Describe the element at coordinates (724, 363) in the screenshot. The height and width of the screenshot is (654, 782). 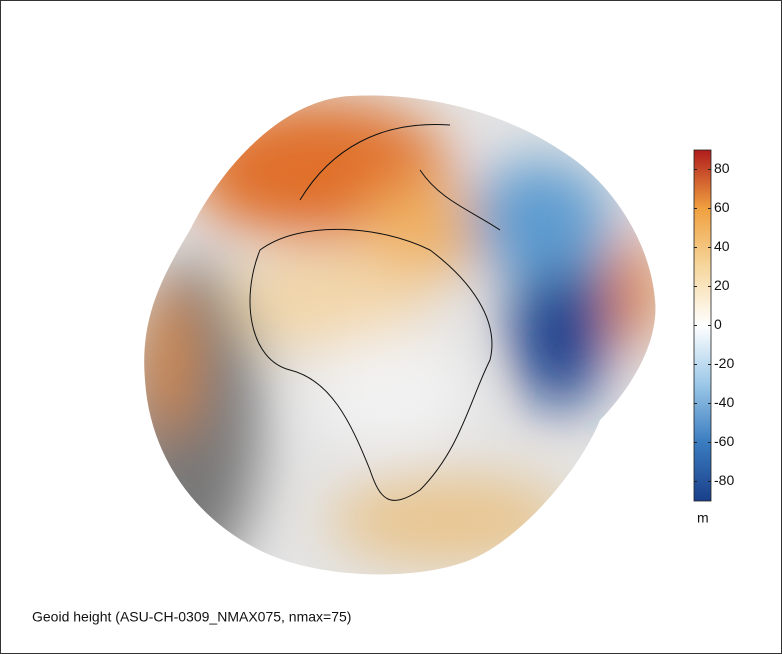
I see `tick-label: -20` at that location.